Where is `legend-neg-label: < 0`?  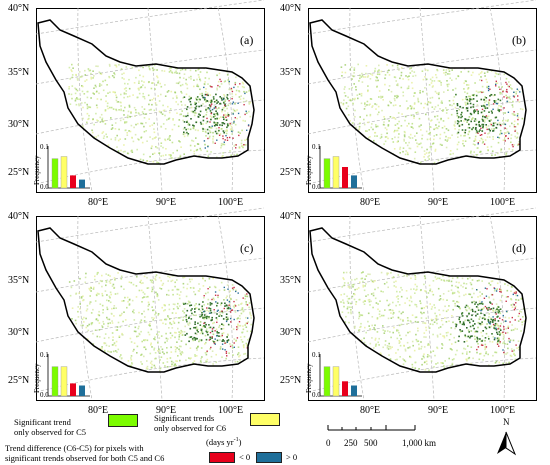 legend-neg-label: < 0 is located at coordinates (245, 457).